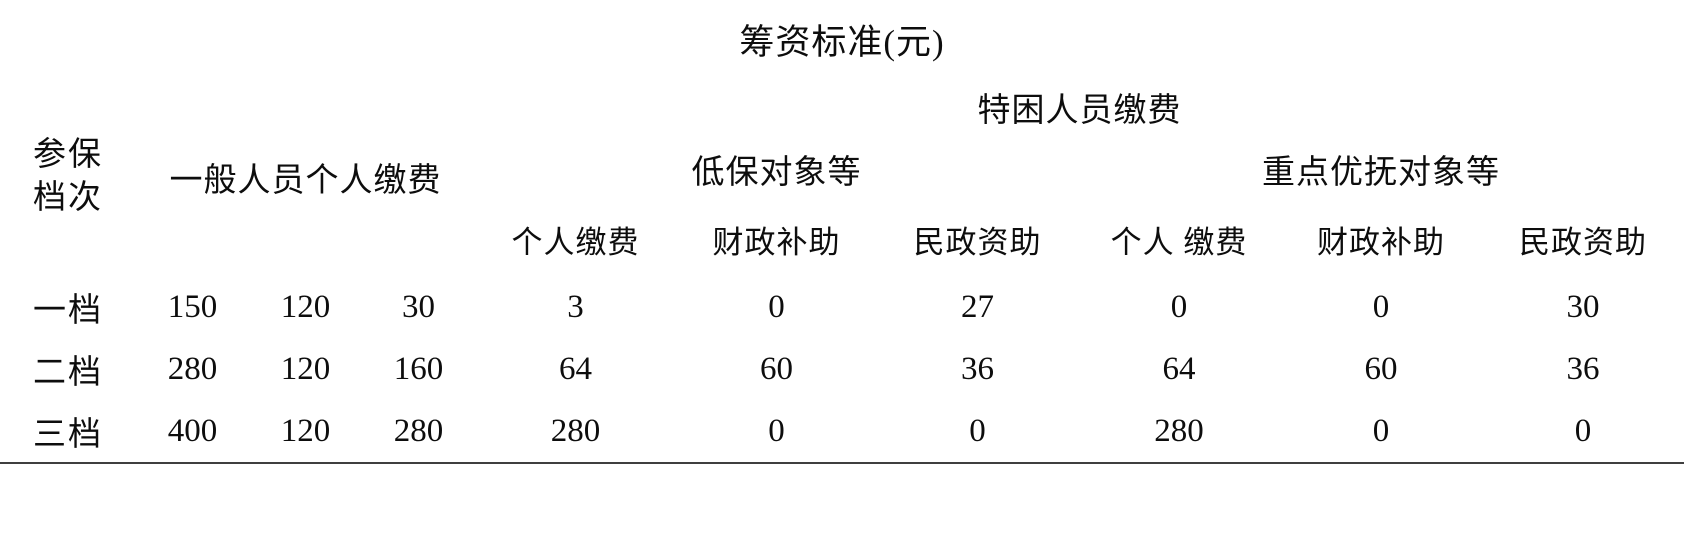 The height and width of the screenshot is (540, 1684). What do you see at coordinates (1583, 242) in the screenshot?
I see `column-header-youfu-civil-affairs-aid: 民政资助` at bounding box center [1583, 242].